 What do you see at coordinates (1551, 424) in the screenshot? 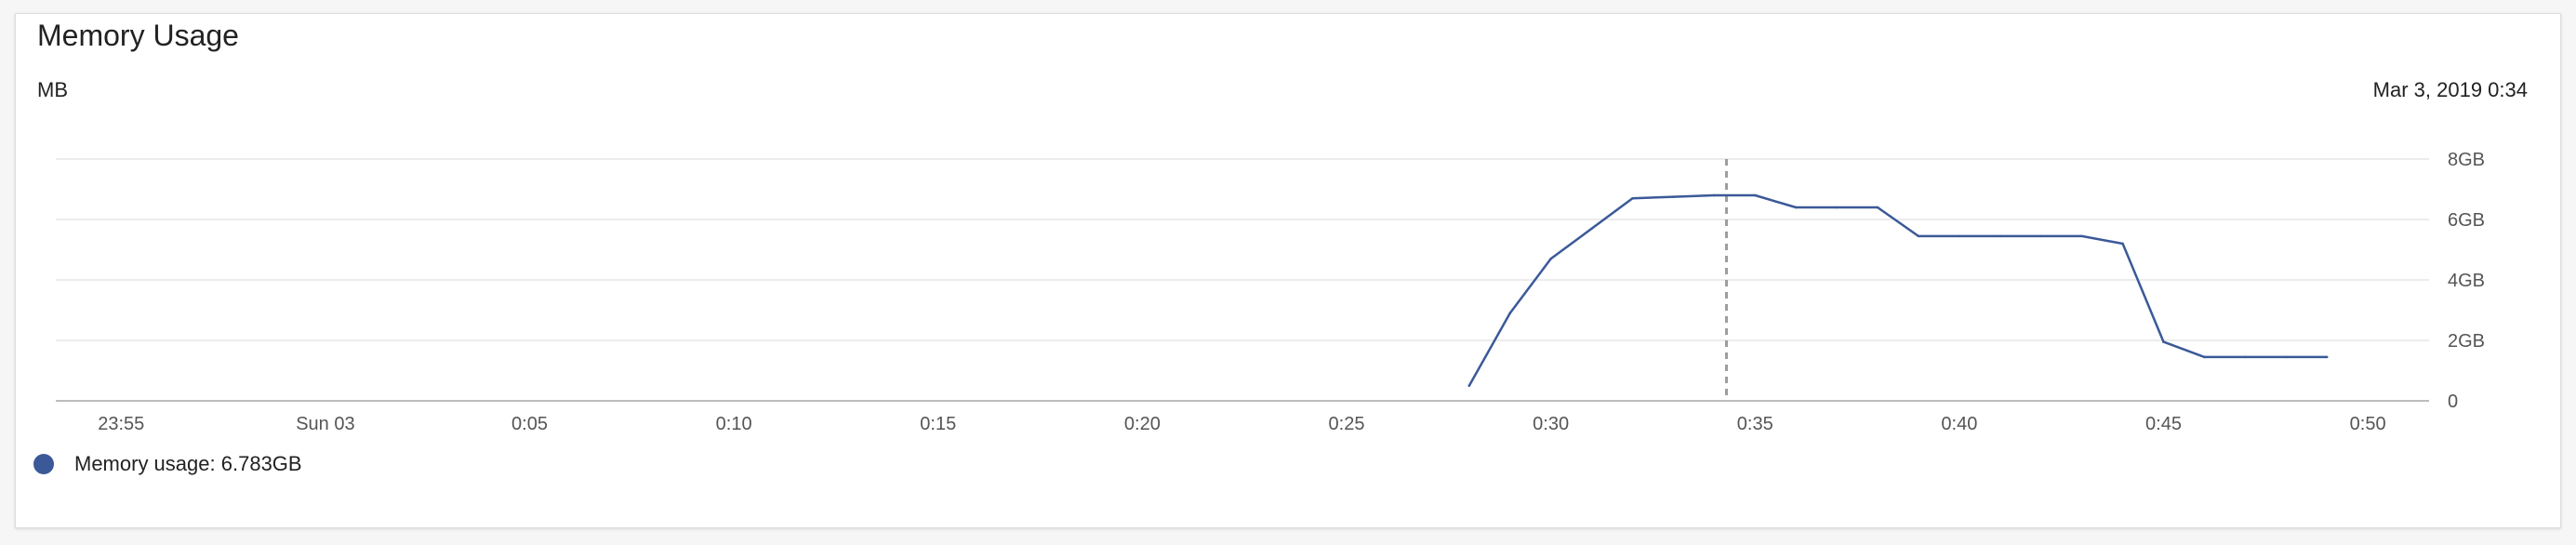
I see `x-tick-label: 0:30` at bounding box center [1551, 424].